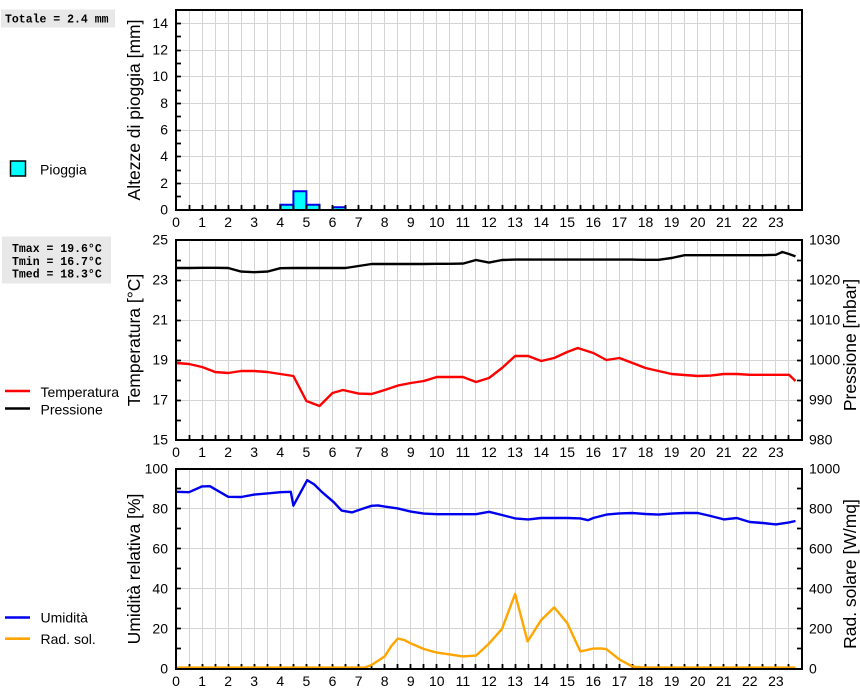 Image resolution: width=860 pixels, height=690 pixels. I want to click on svg-text: Umidità relativa [%], so click(134, 569).